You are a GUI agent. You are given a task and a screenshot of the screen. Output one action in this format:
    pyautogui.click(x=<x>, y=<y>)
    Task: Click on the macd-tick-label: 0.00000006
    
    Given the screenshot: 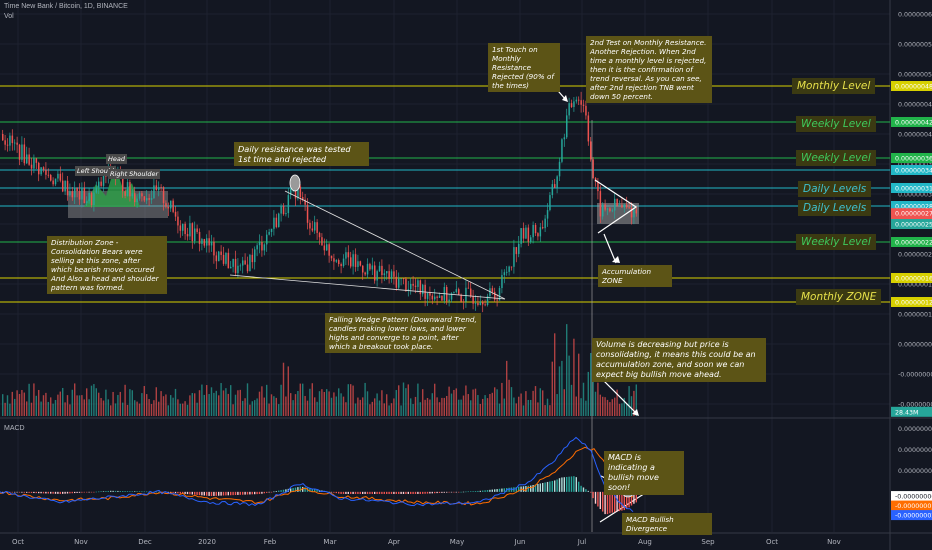 What is the action you would take?
    pyautogui.click(x=915, y=429)
    